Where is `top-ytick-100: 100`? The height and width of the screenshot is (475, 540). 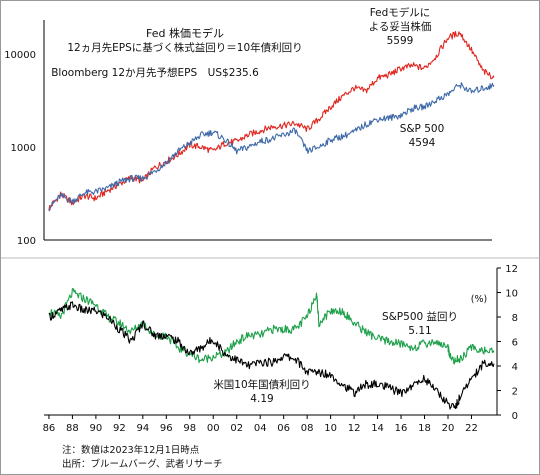
top-ytick-100: 100 is located at coordinates (26, 241).